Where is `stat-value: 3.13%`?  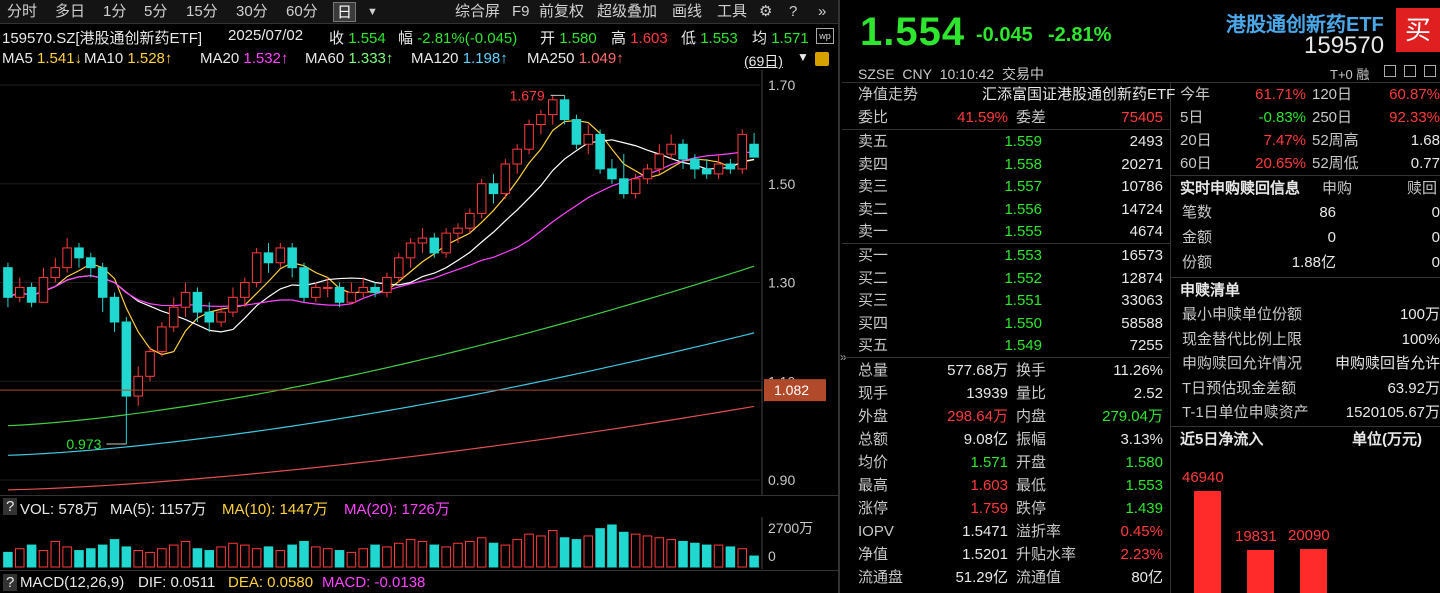 stat-value: 3.13% is located at coordinates (1141, 439).